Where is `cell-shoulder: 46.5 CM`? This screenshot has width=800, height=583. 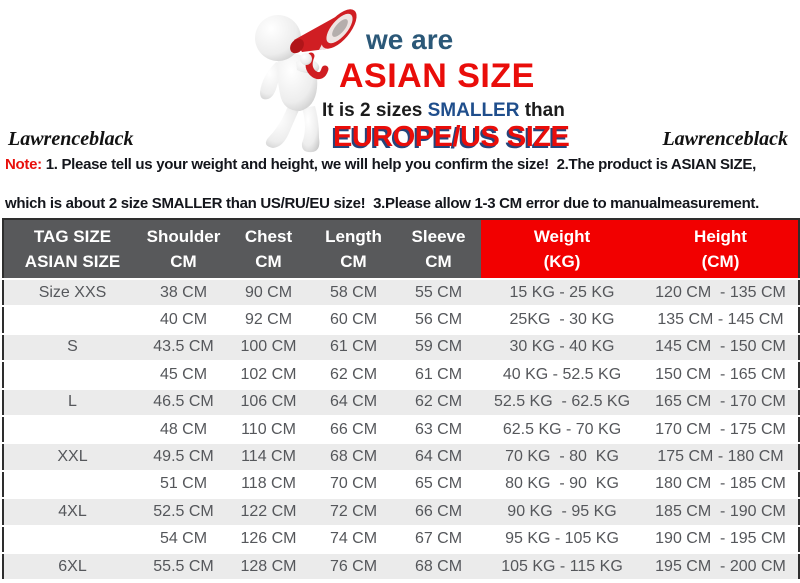 cell-shoulder: 46.5 CM is located at coordinates (183, 402).